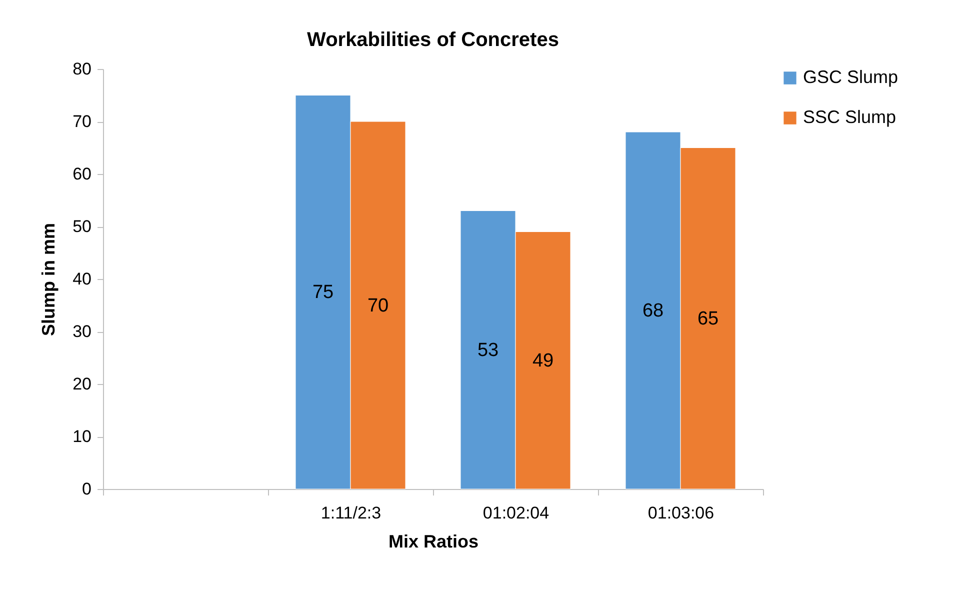  What do you see at coordinates (82, 226) in the screenshot?
I see `y-tick-label: 50` at bounding box center [82, 226].